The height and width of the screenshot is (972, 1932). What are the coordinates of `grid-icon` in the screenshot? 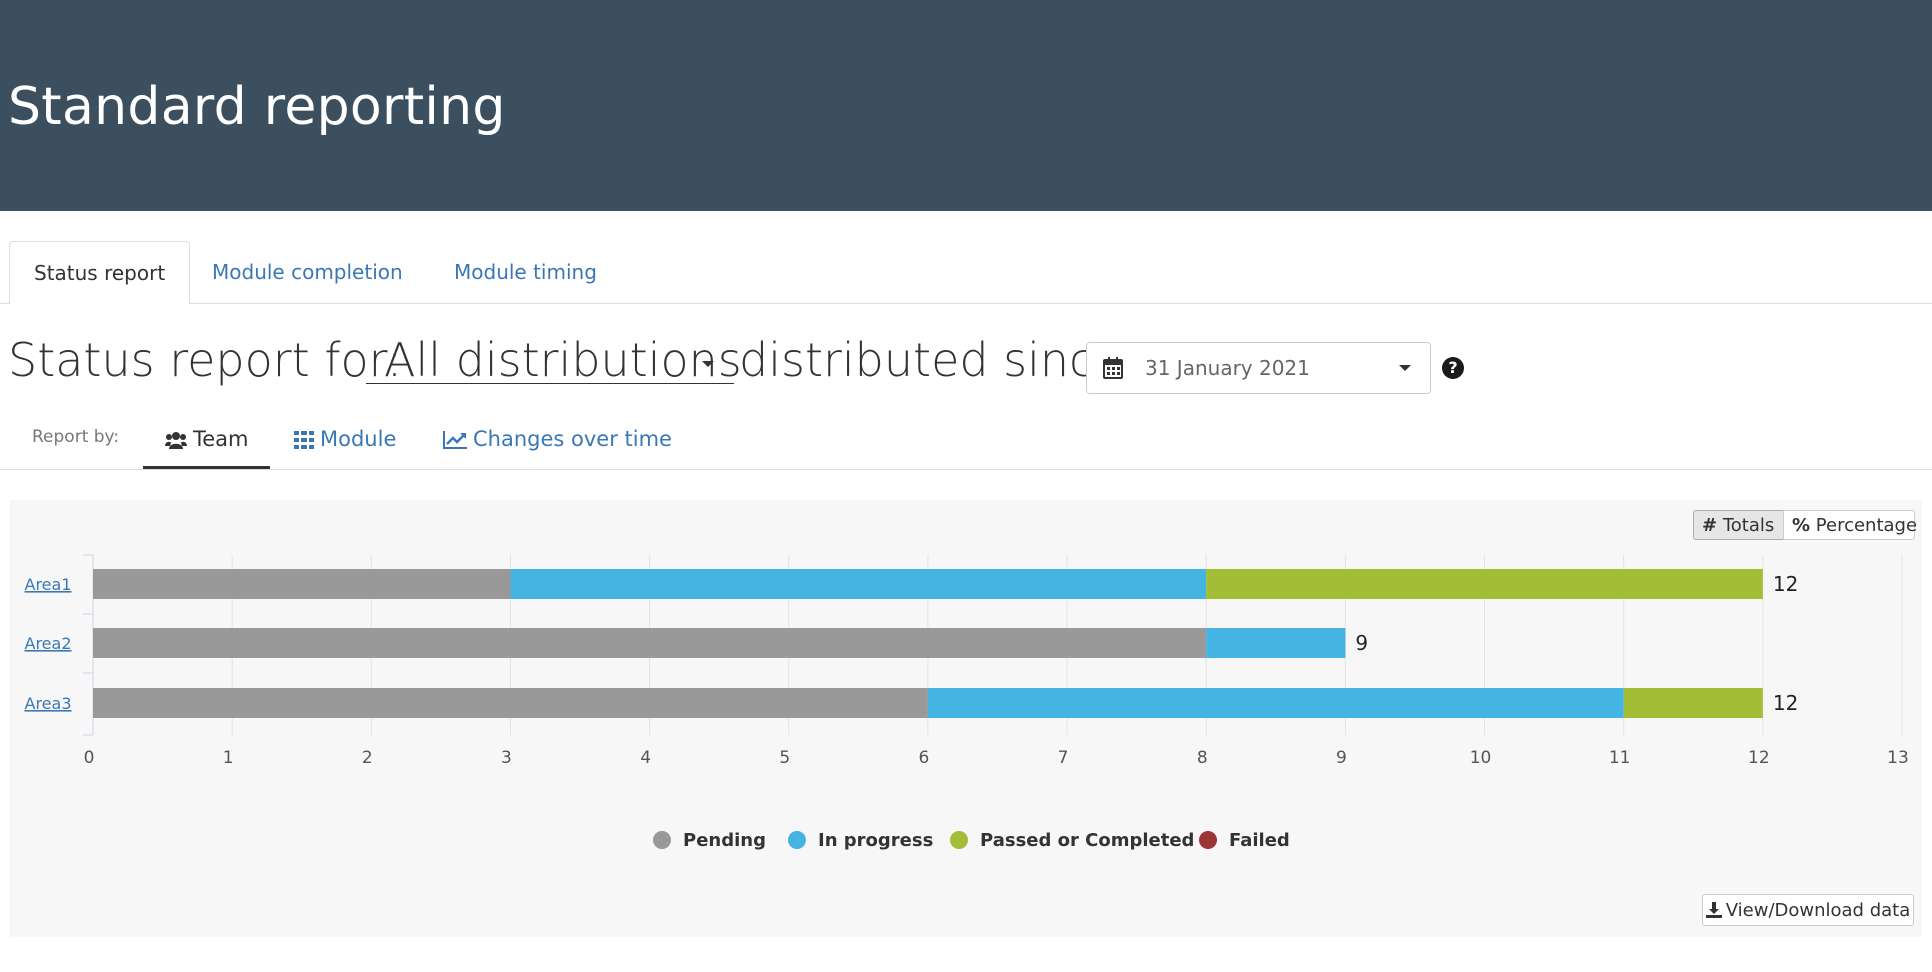 It's located at (304, 440).